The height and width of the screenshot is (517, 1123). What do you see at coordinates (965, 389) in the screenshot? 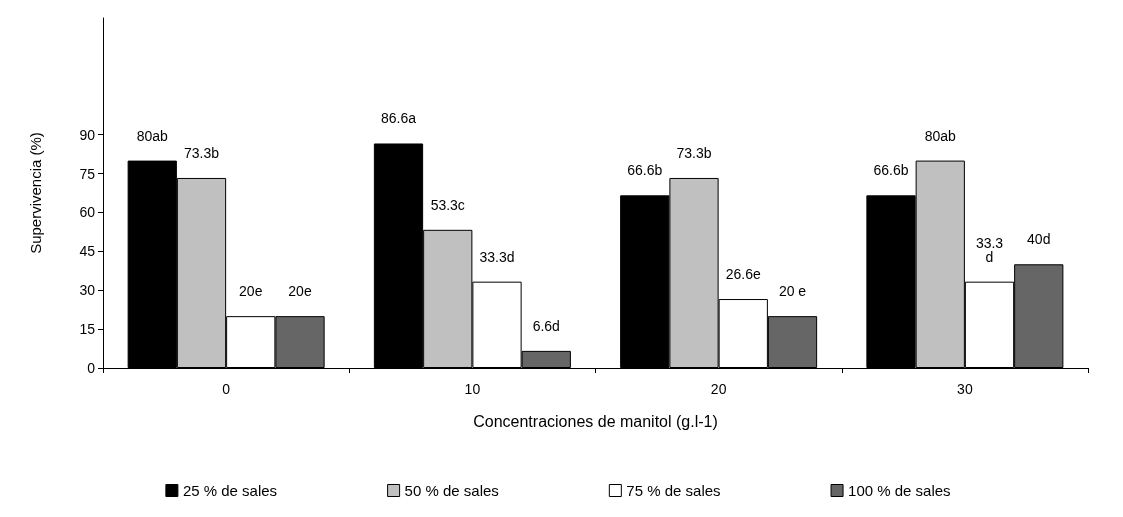
I see `x-tick-label: 30` at bounding box center [965, 389].